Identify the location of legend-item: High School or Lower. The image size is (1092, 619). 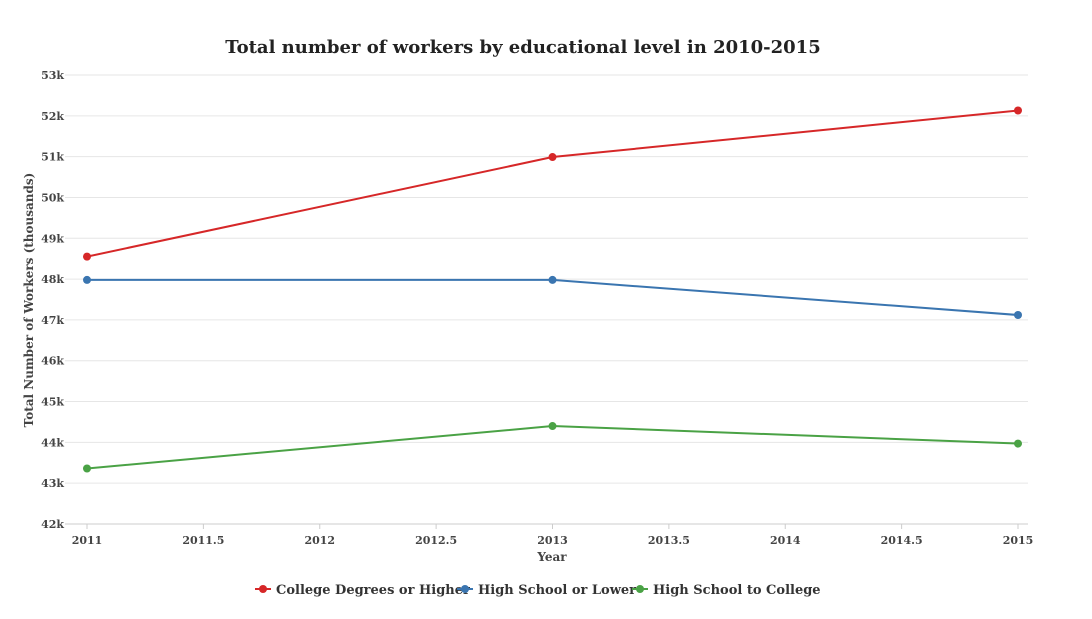
(546, 590).